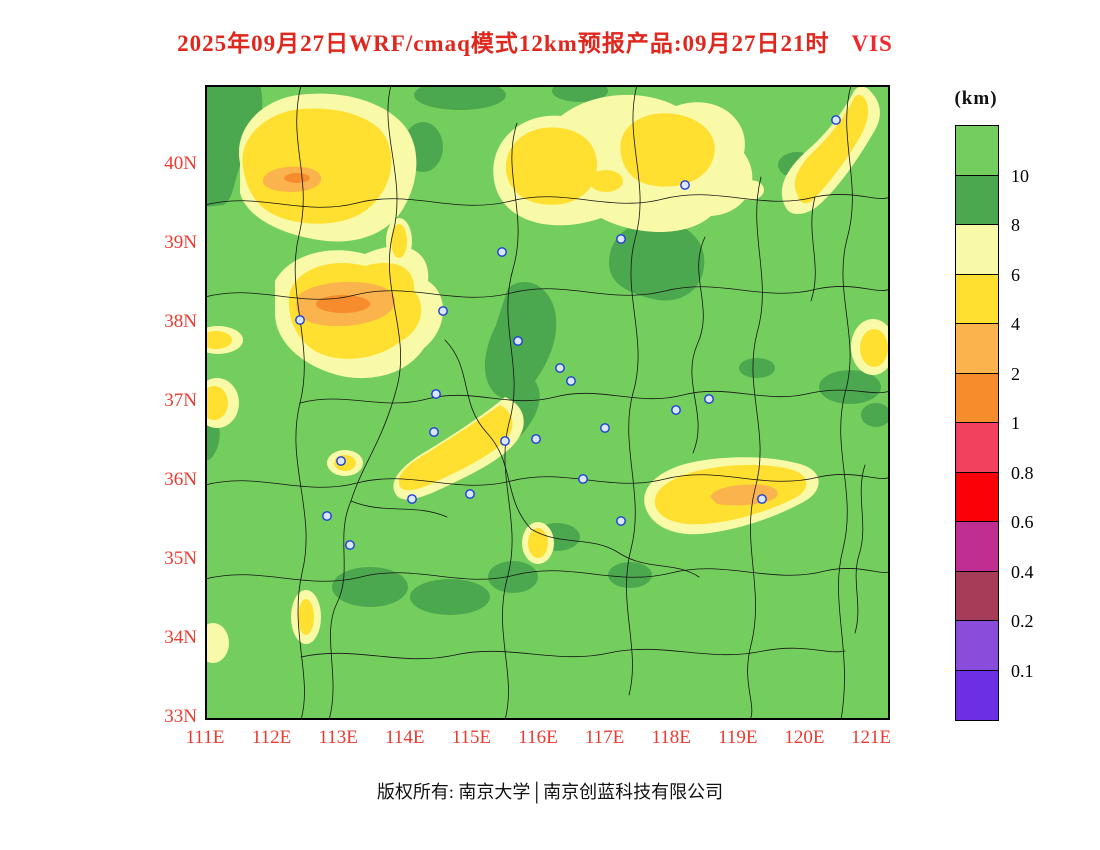  Describe the element at coordinates (180, 163) in the screenshot. I see `lat-label: 40N` at that location.